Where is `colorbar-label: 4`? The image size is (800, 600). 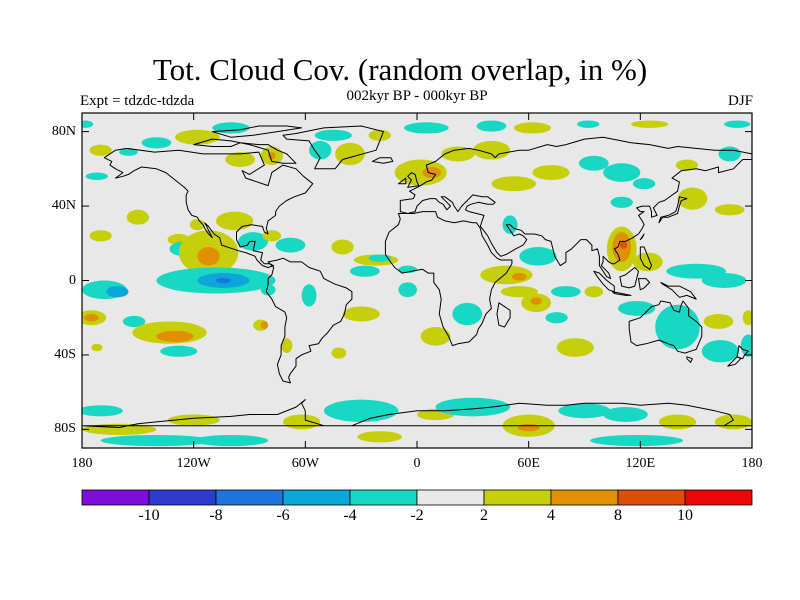 colorbar-label: 4 is located at coordinates (551, 515).